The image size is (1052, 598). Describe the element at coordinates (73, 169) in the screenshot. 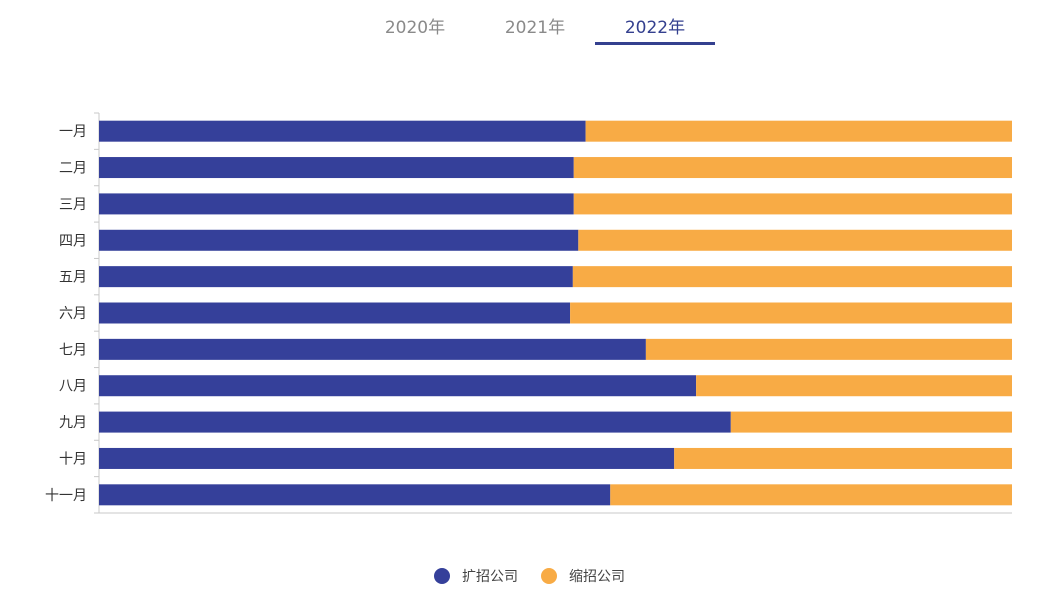

I see `y-tick-label: 二月` at that location.